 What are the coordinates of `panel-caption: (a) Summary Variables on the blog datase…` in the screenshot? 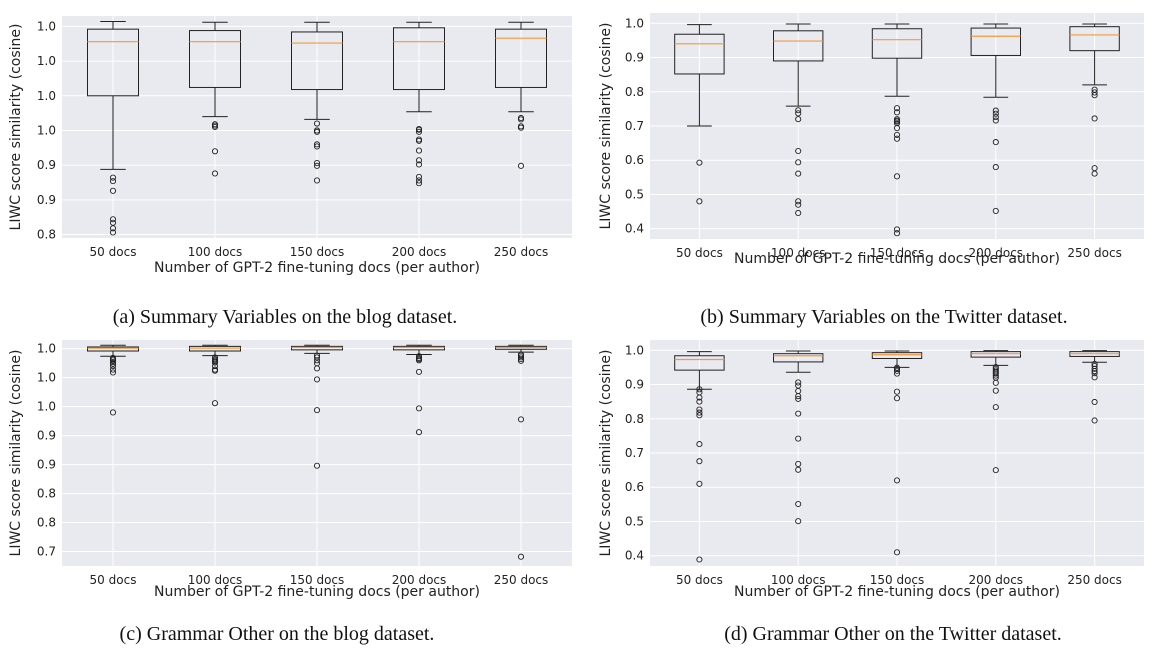 It's located at (285, 317).